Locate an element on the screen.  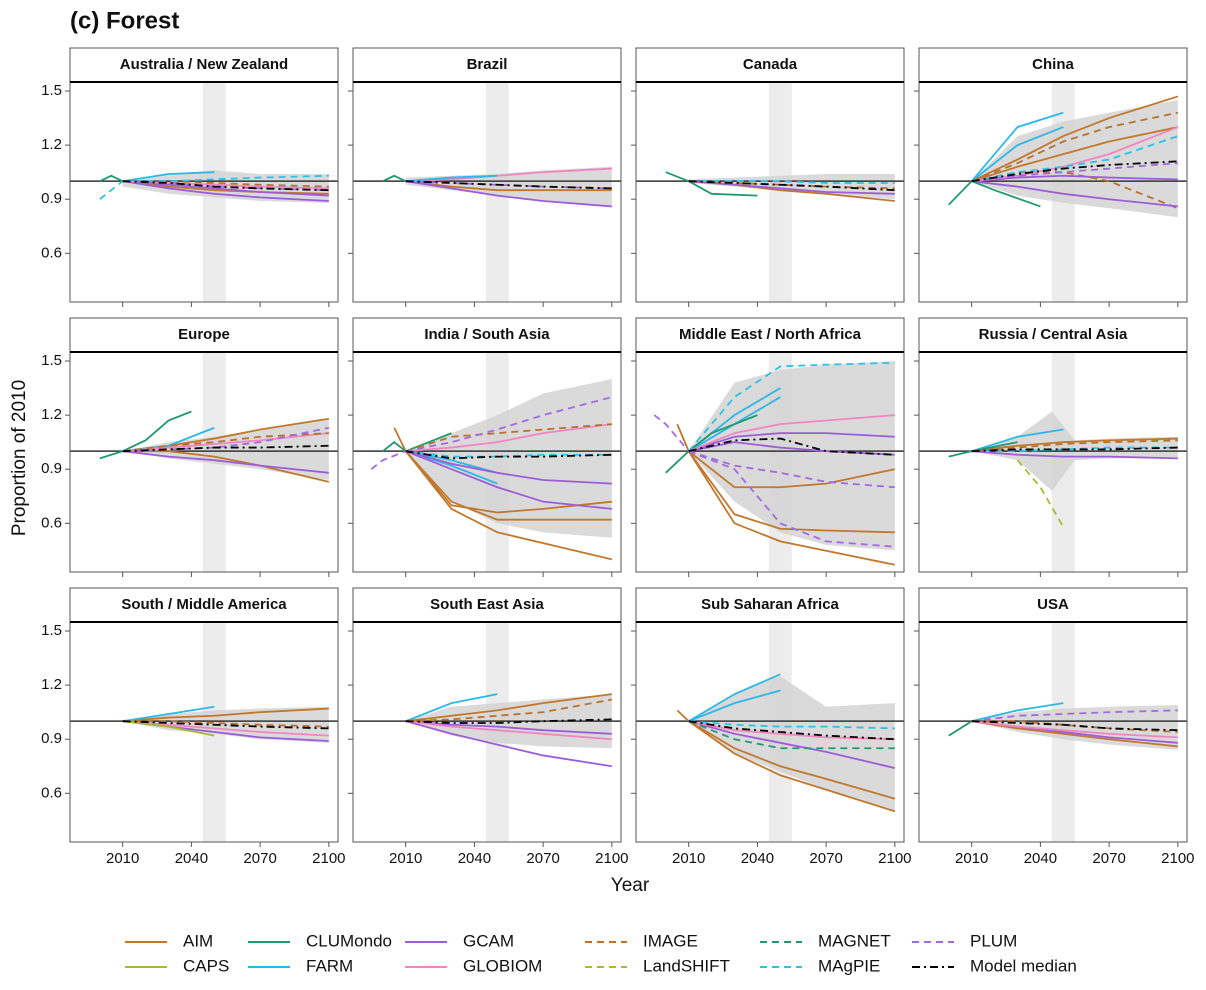
panel: Canada is located at coordinates (768, 177).